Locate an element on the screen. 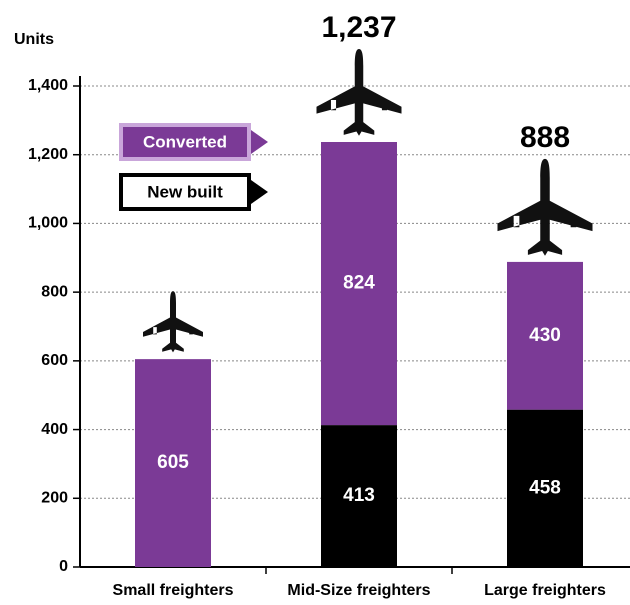 This screenshot has width=630, height=605. bar-value-label: 824 is located at coordinates (359, 283).